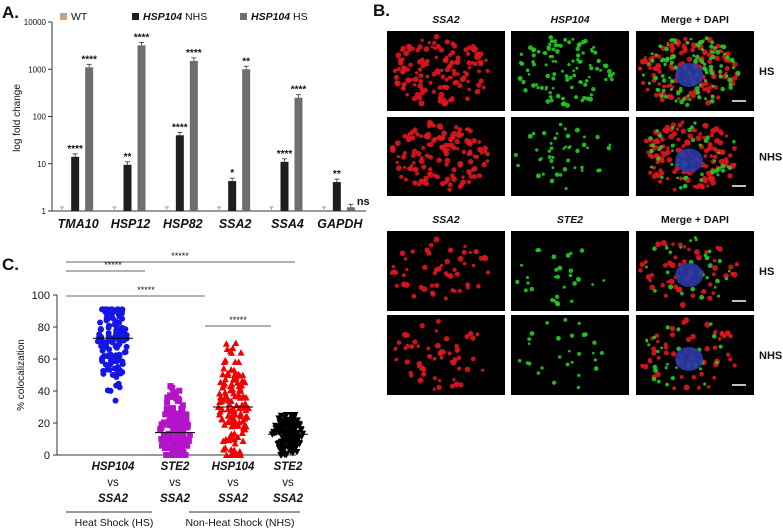 The width and height of the screenshot is (783, 531). What do you see at coordinates (114, 523) in the screenshot?
I see `group-caption: Heat Shock (HS)` at bounding box center [114, 523].